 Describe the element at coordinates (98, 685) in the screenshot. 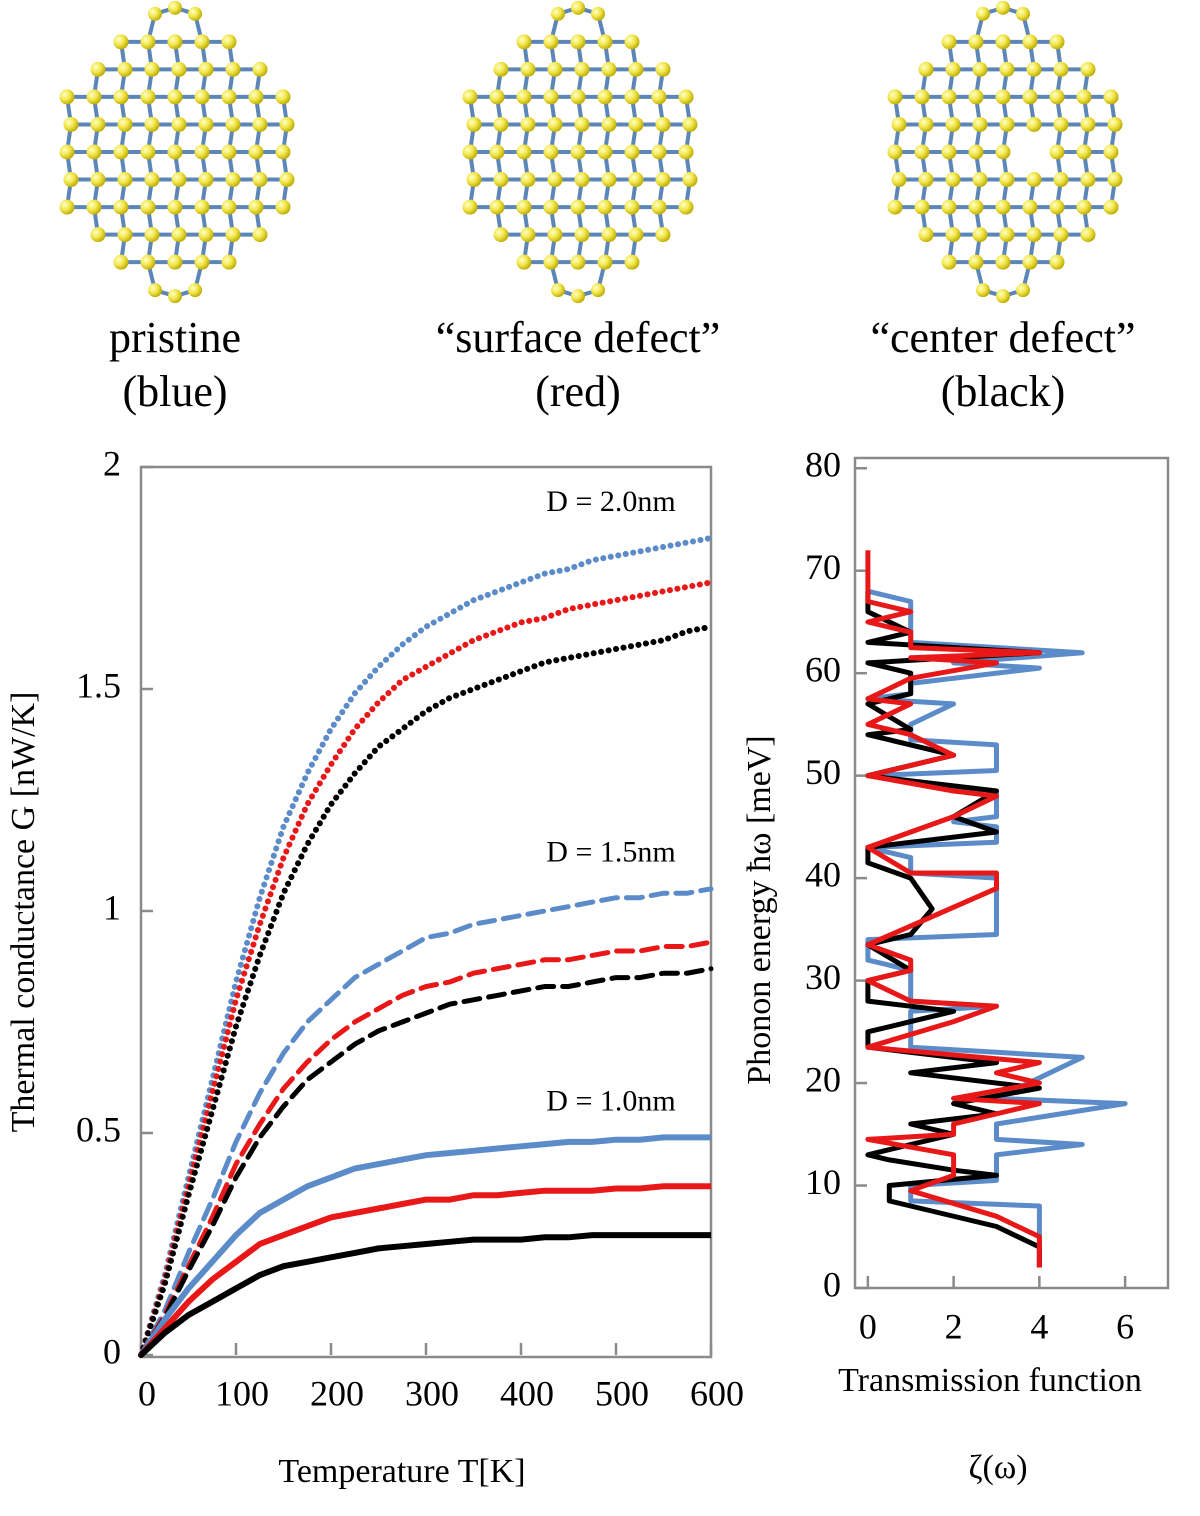

I see `y-tick-label: 1.5` at that location.